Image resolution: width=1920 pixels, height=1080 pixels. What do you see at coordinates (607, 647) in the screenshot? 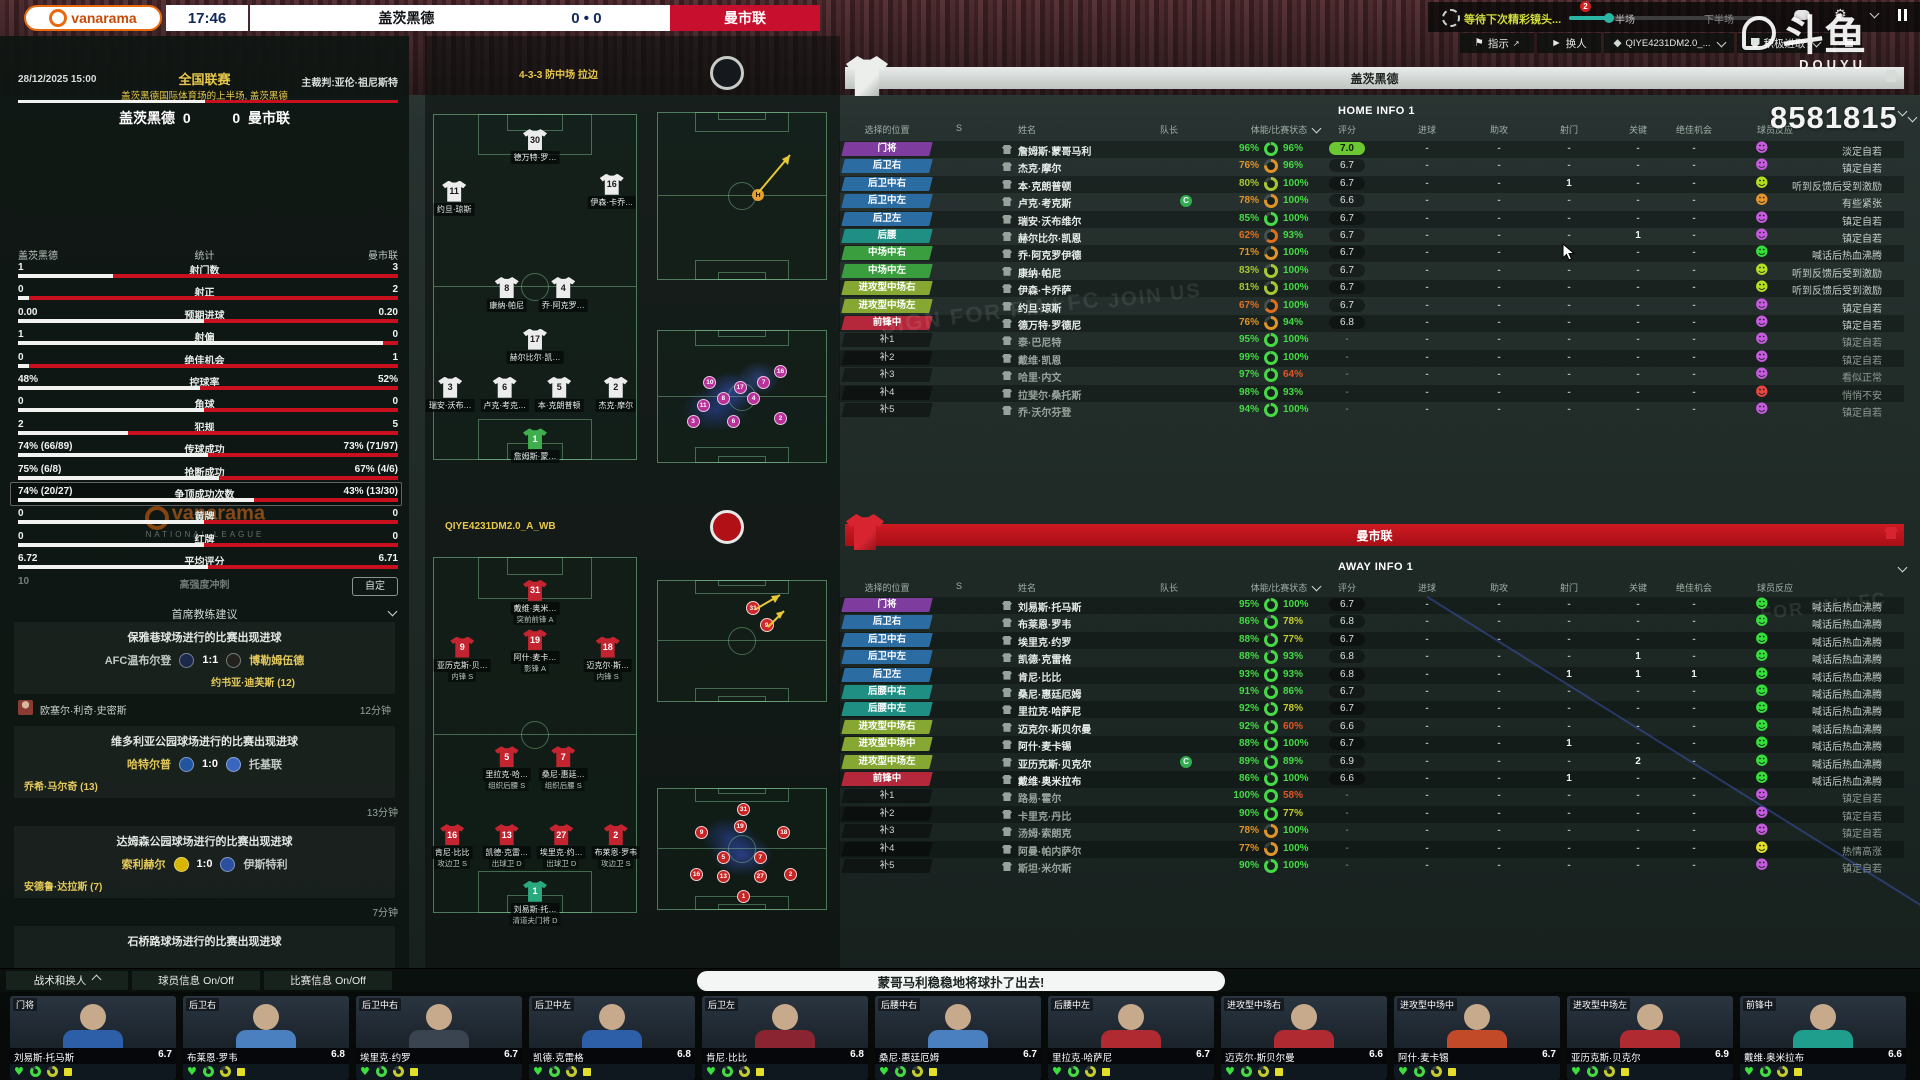
I see `formation-player-shirt: 18` at bounding box center [607, 647].